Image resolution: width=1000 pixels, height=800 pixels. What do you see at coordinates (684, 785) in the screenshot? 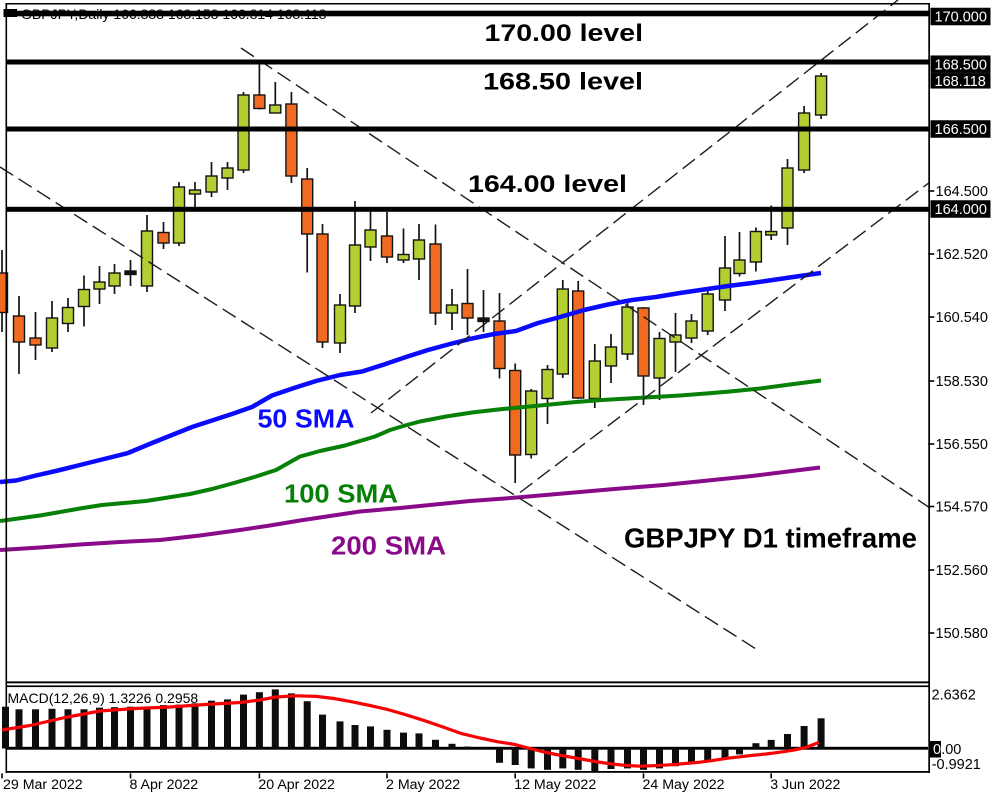
I see `svg-text: 24 May 2022` at bounding box center [684, 785].